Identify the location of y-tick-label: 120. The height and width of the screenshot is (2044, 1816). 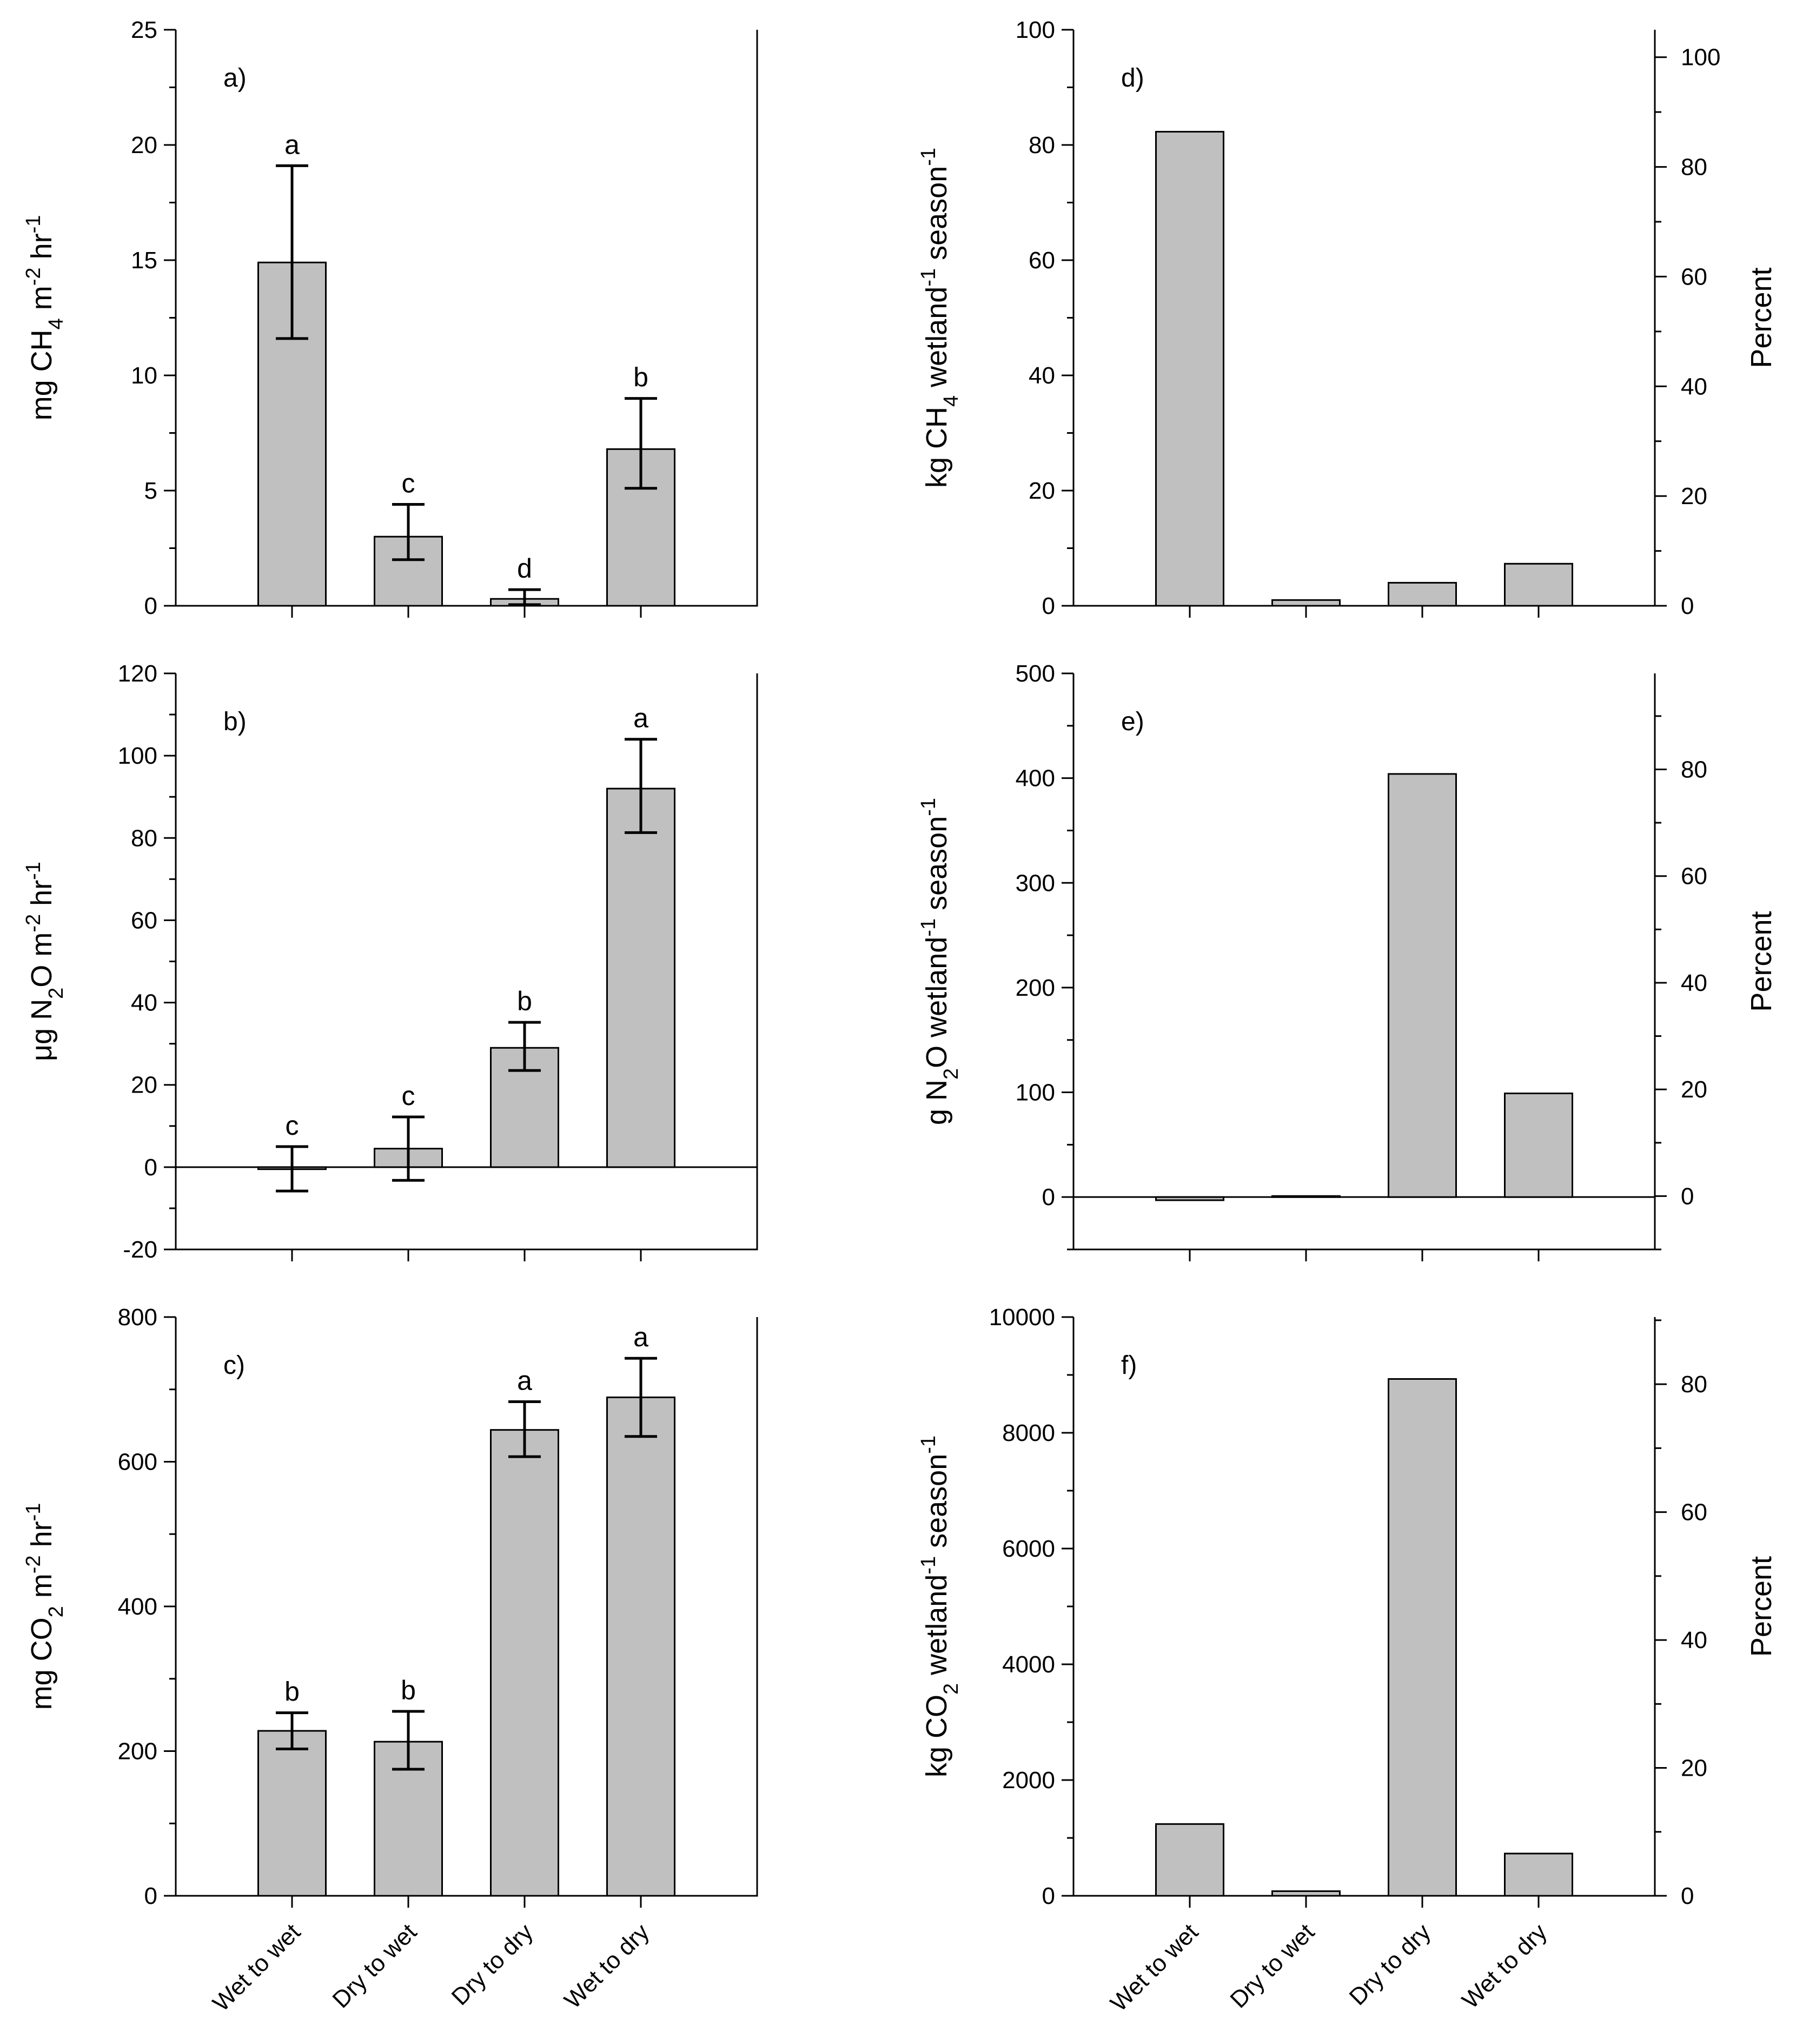
(137, 673).